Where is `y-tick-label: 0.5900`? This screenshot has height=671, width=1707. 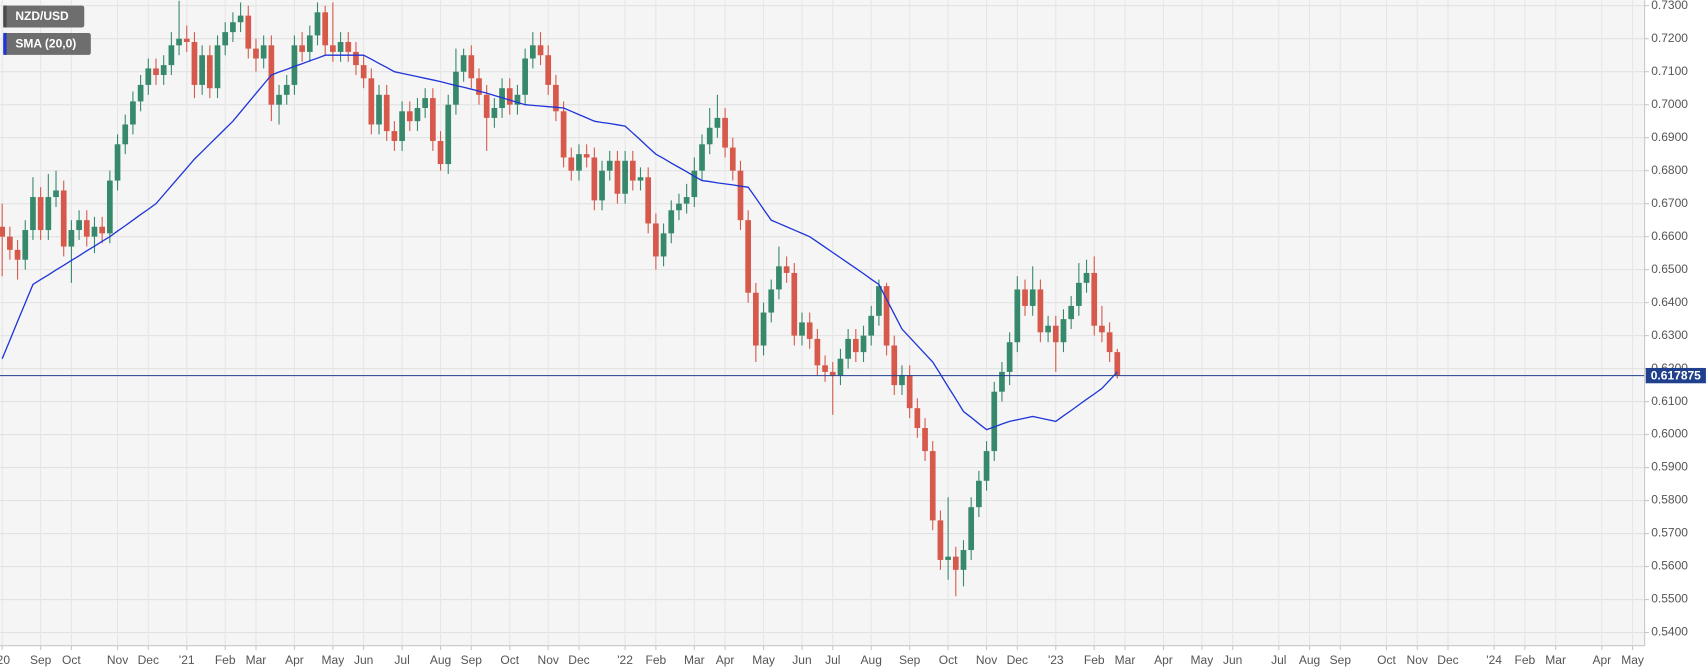 y-tick-label: 0.5900 is located at coordinates (1669, 467).